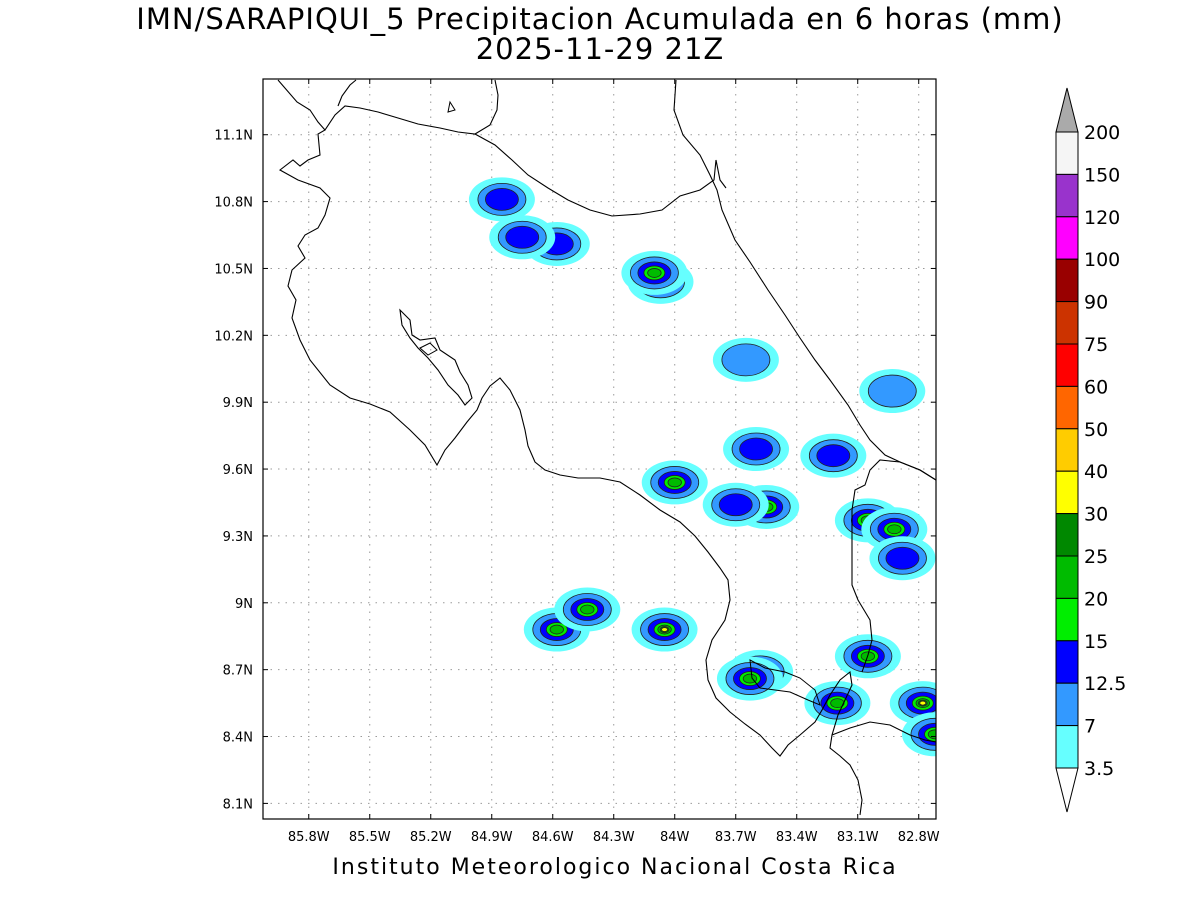 Image resolution: width=1200 pixels, height=900 pixels. I want to click on panama-border, so click(893, 566).